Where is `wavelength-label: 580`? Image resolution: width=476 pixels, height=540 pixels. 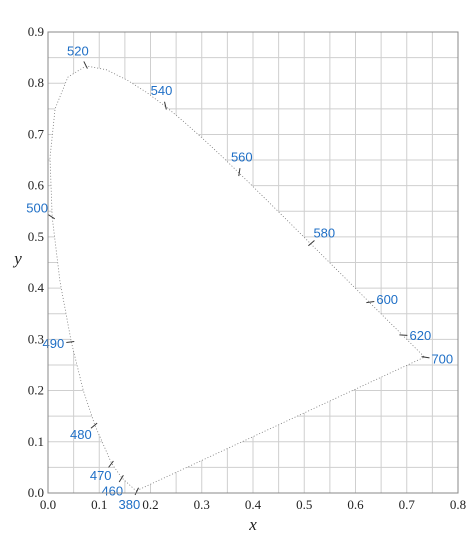 wavelength-label: 580 is located at coordinates (324, 232).